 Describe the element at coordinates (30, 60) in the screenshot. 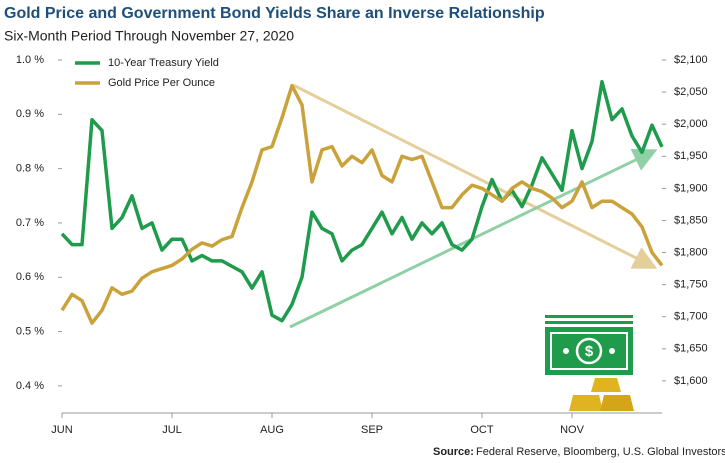

I see `y-tick-label: 1.0 %` at that location.